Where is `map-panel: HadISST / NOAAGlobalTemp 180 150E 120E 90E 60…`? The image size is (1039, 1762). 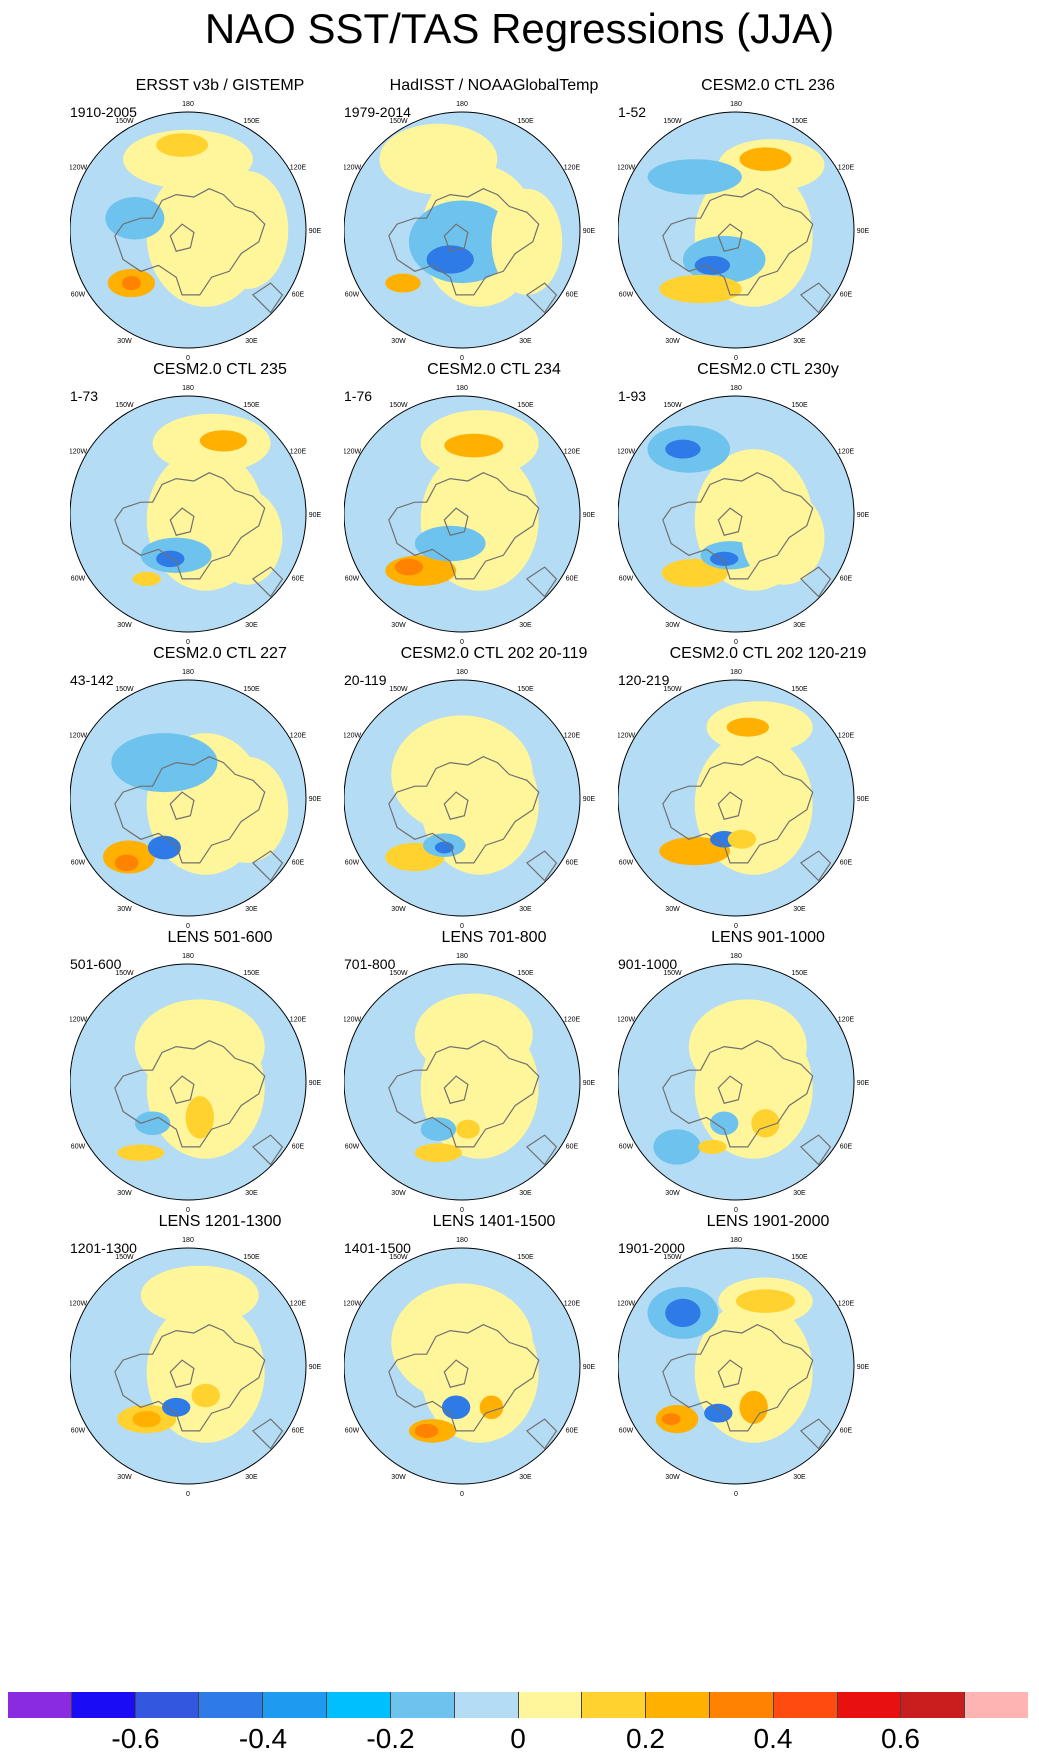 map-panel: HadISST / NOAAGlobalTemp 180 150E 120E 90E 60… is located at coordinates (494, 235).